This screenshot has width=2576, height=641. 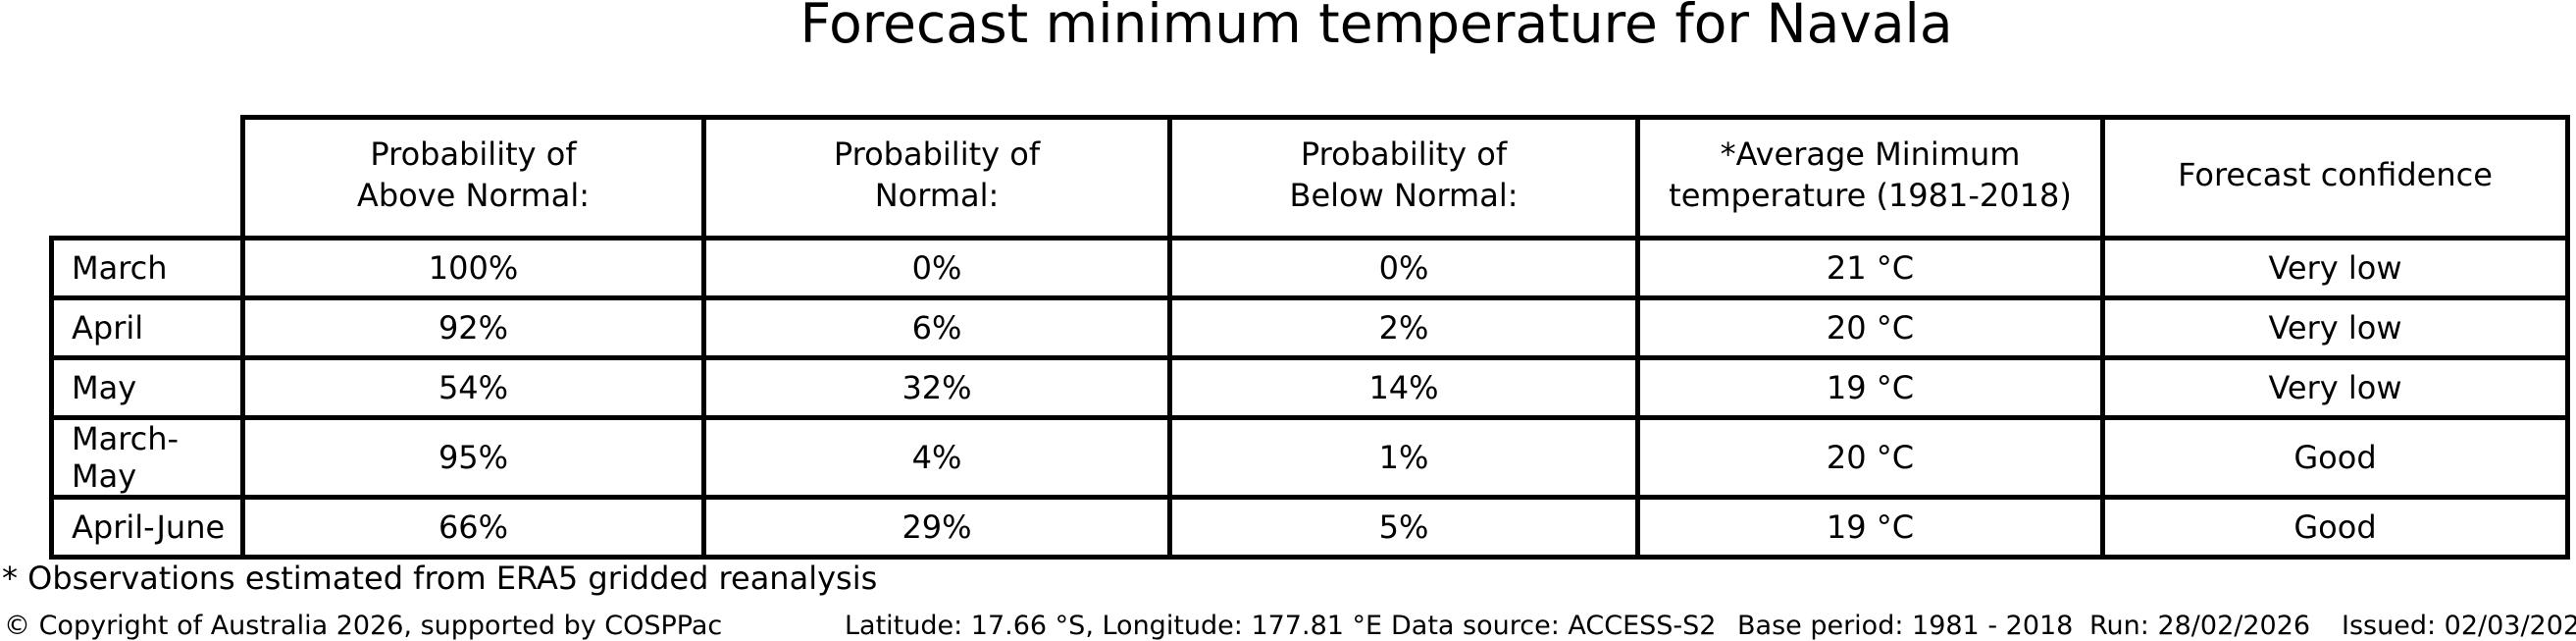 What do you see at coordinates (147, 178) in the screenshot?
I see `corner-cell` at bounding box center [147, 178].